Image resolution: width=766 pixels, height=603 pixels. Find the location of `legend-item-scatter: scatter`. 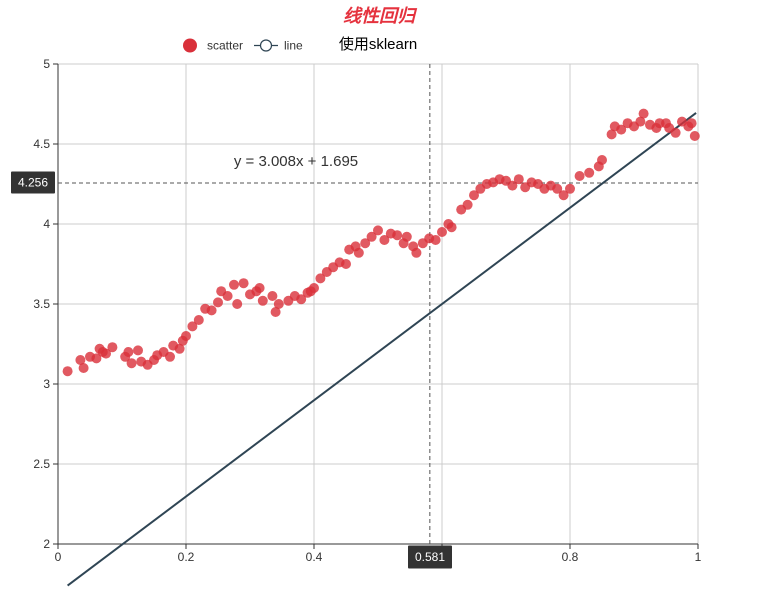

legend-item-scatter: scatter is located at coordinates (213, 45).